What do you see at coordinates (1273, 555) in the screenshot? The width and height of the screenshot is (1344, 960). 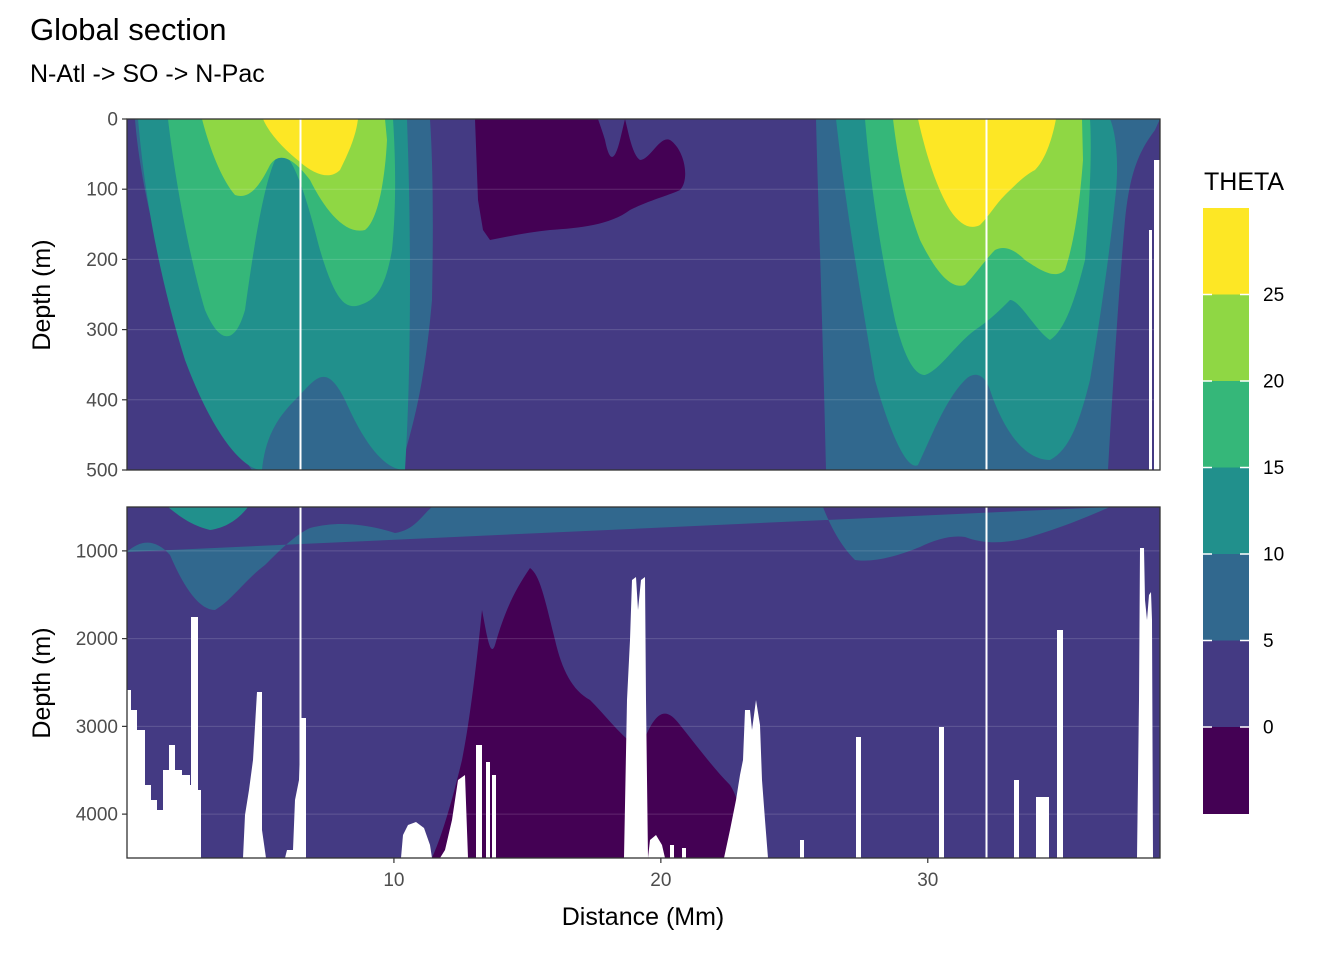 I see `legend-label: 10` at bounding box center [1273, 555].